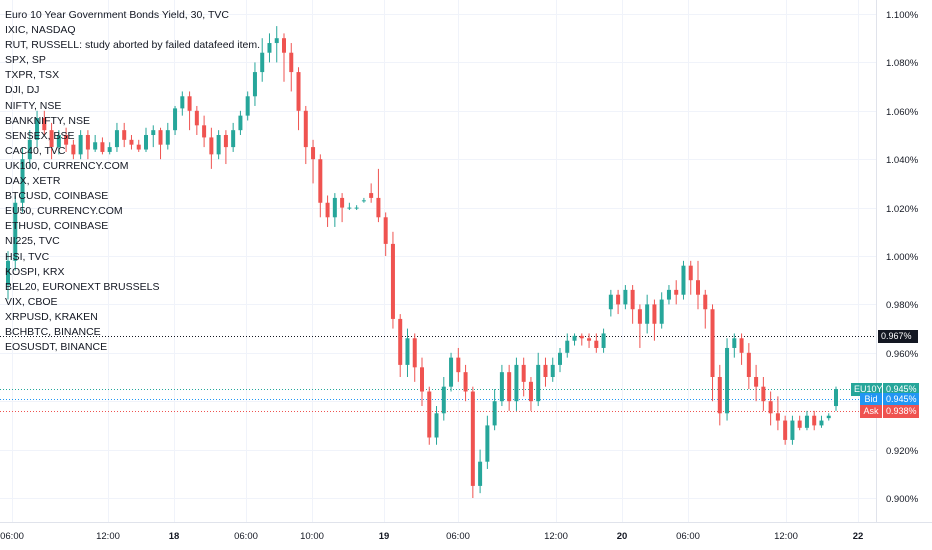 This screenshot has width=932, height=550. I want to click on compare-series-label: TXPR, TSX, so click(32, 75).